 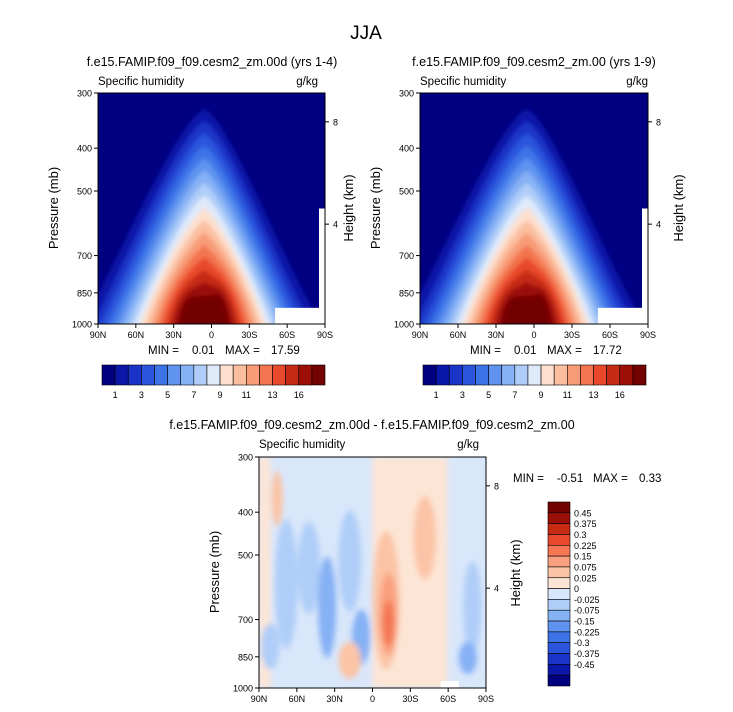 I want to click on x-tick-label: 30S, so click(x=249, y=335).